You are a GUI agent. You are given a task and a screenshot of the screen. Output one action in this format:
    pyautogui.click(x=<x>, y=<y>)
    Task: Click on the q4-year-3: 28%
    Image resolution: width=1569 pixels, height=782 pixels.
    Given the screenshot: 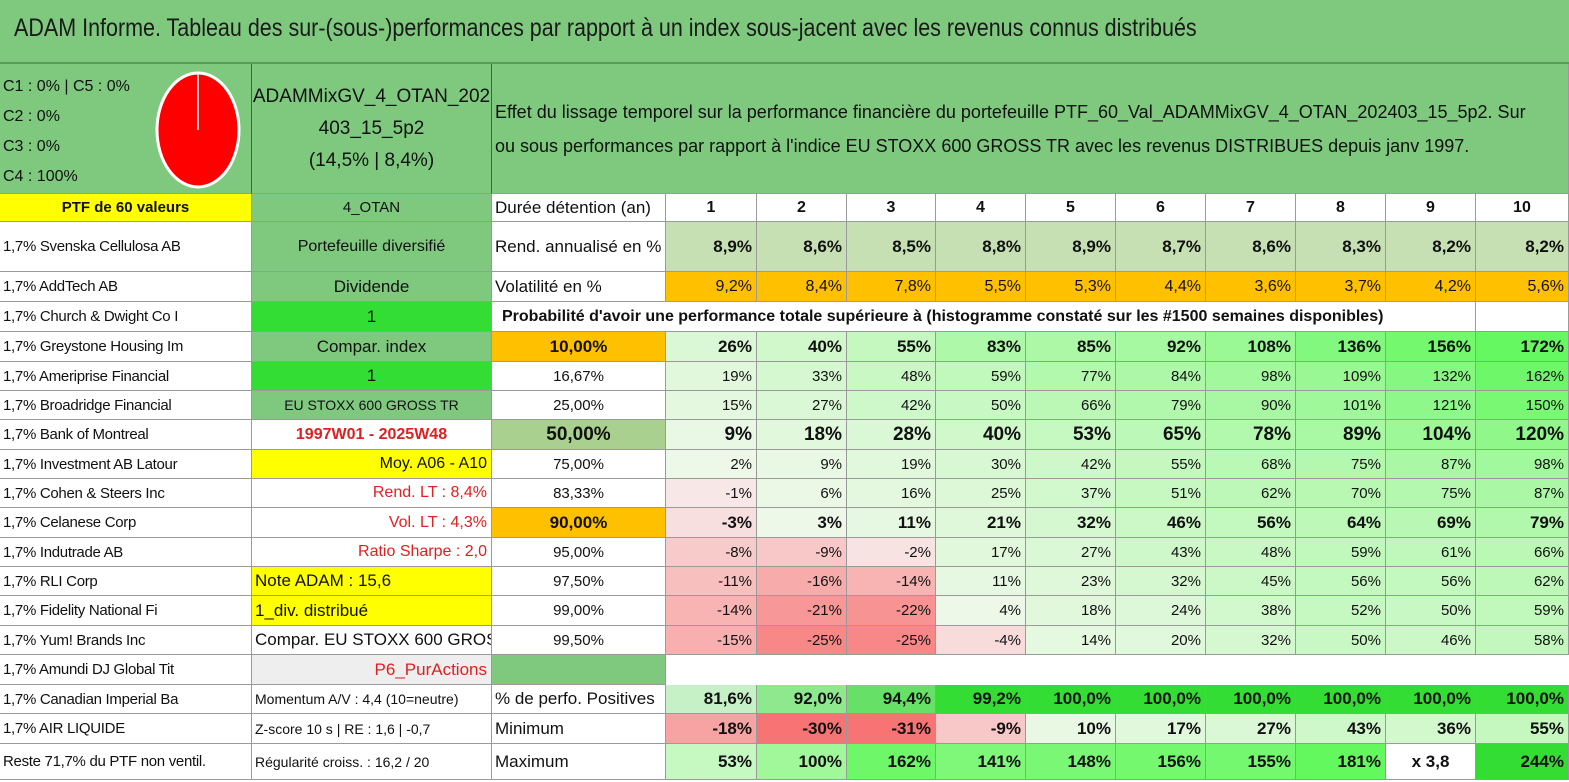 What is the action you would take?
    pyautogui.click(x=891, y=435)
    